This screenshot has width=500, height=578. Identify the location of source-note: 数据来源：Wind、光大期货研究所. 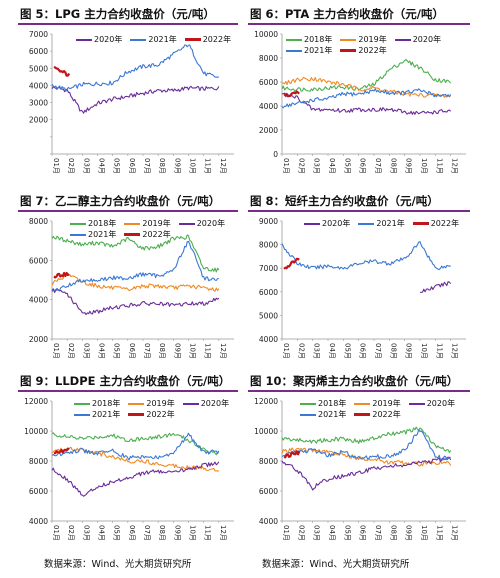
(118, 564).